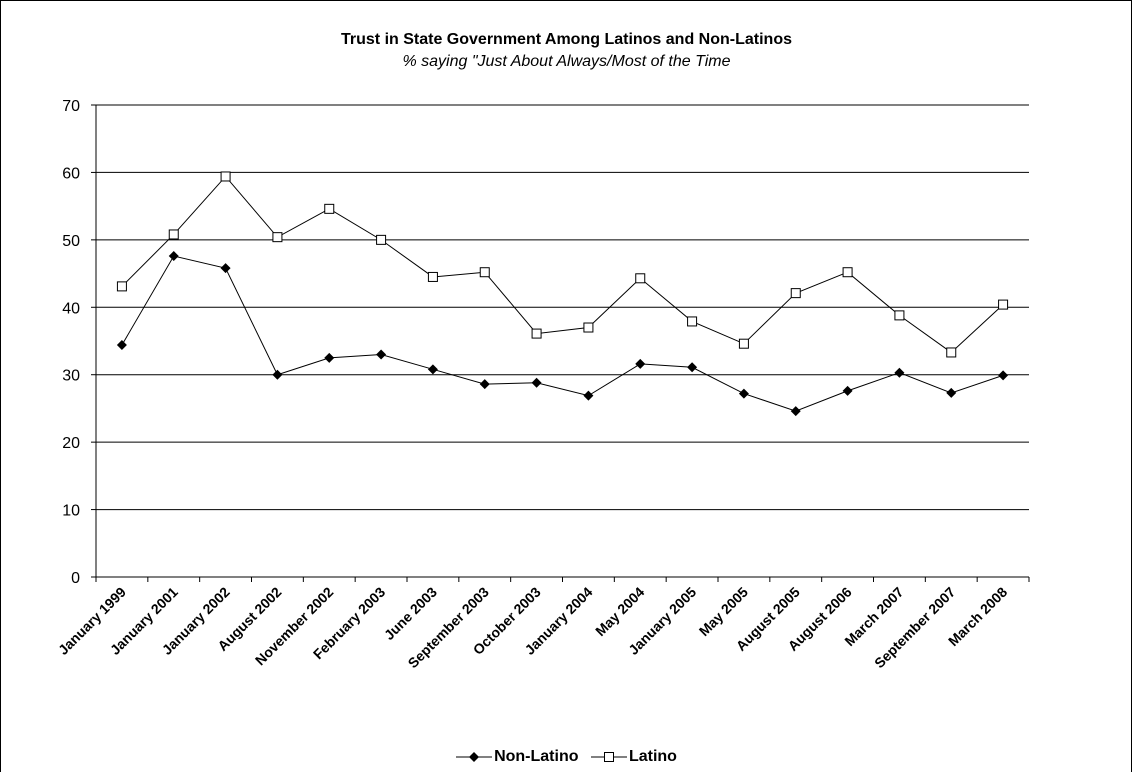  I want to click on diamond-marker-icon, so click(474, 757).